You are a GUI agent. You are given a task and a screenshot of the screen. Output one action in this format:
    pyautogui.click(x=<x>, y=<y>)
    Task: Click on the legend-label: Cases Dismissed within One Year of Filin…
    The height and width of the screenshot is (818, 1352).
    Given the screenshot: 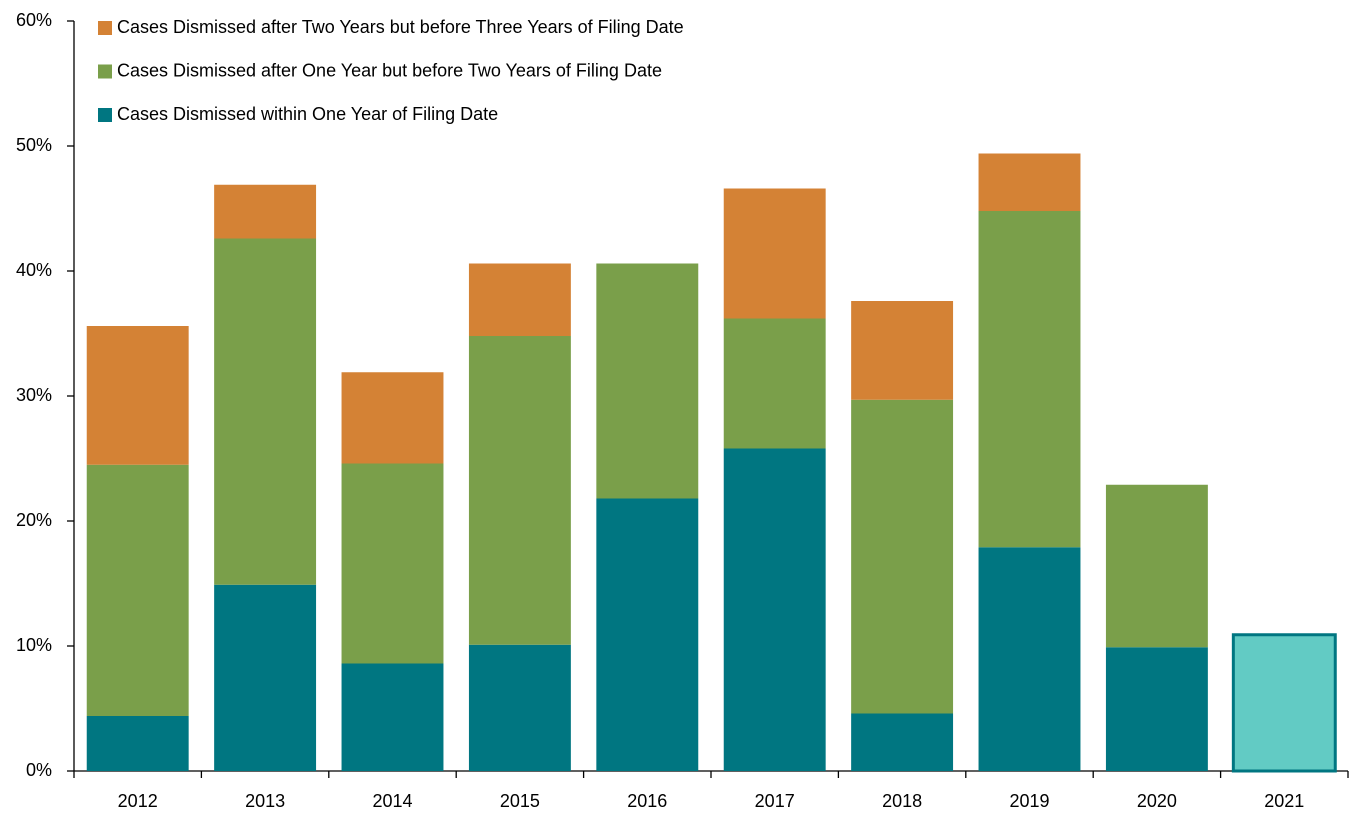 What is the action you would take?
    pyautogui.click(x=307, y=114)
    